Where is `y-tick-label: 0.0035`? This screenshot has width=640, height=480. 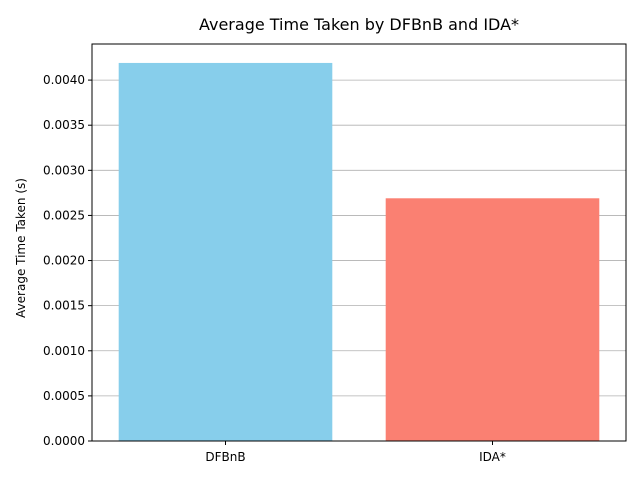 y-tick-label: 0.0035 is located at coordinates (64, 125).